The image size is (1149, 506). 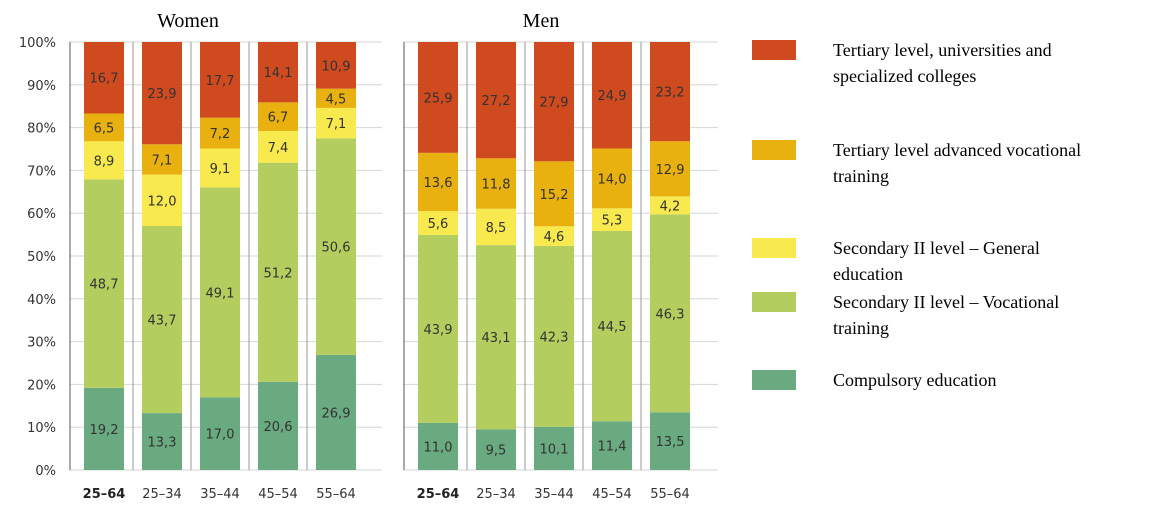 I want to click on legend-label: training, so click(x=861, y=176).